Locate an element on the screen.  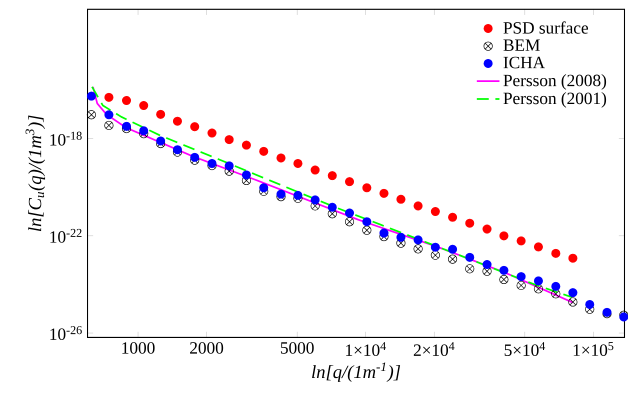
y-tick-label: 10$^{-18}$ is located at coordinates (66, 139).